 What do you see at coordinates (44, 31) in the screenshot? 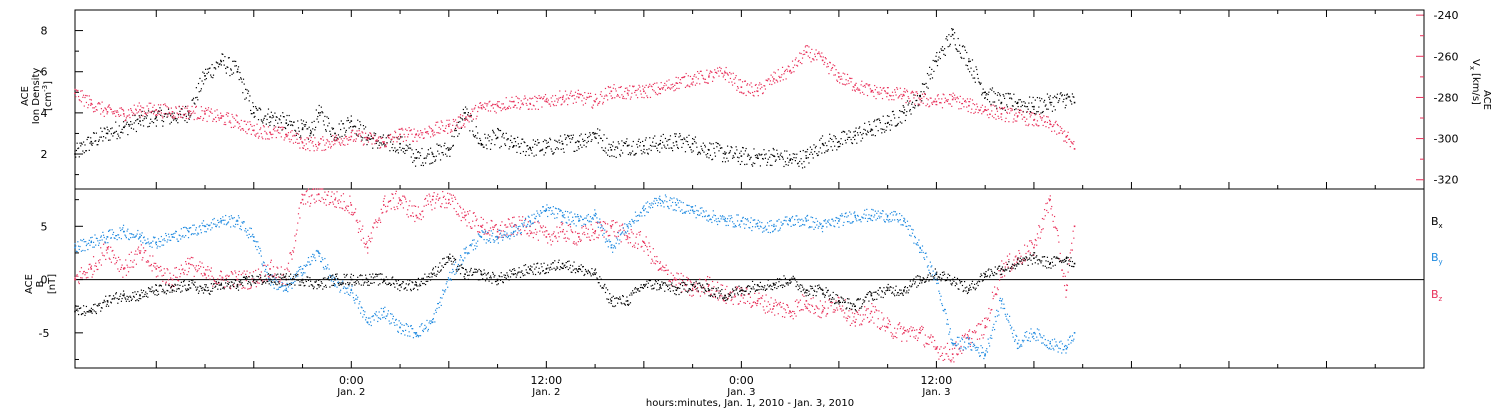
I see `left-tick-label: 8` at bounding box center [44, 31].